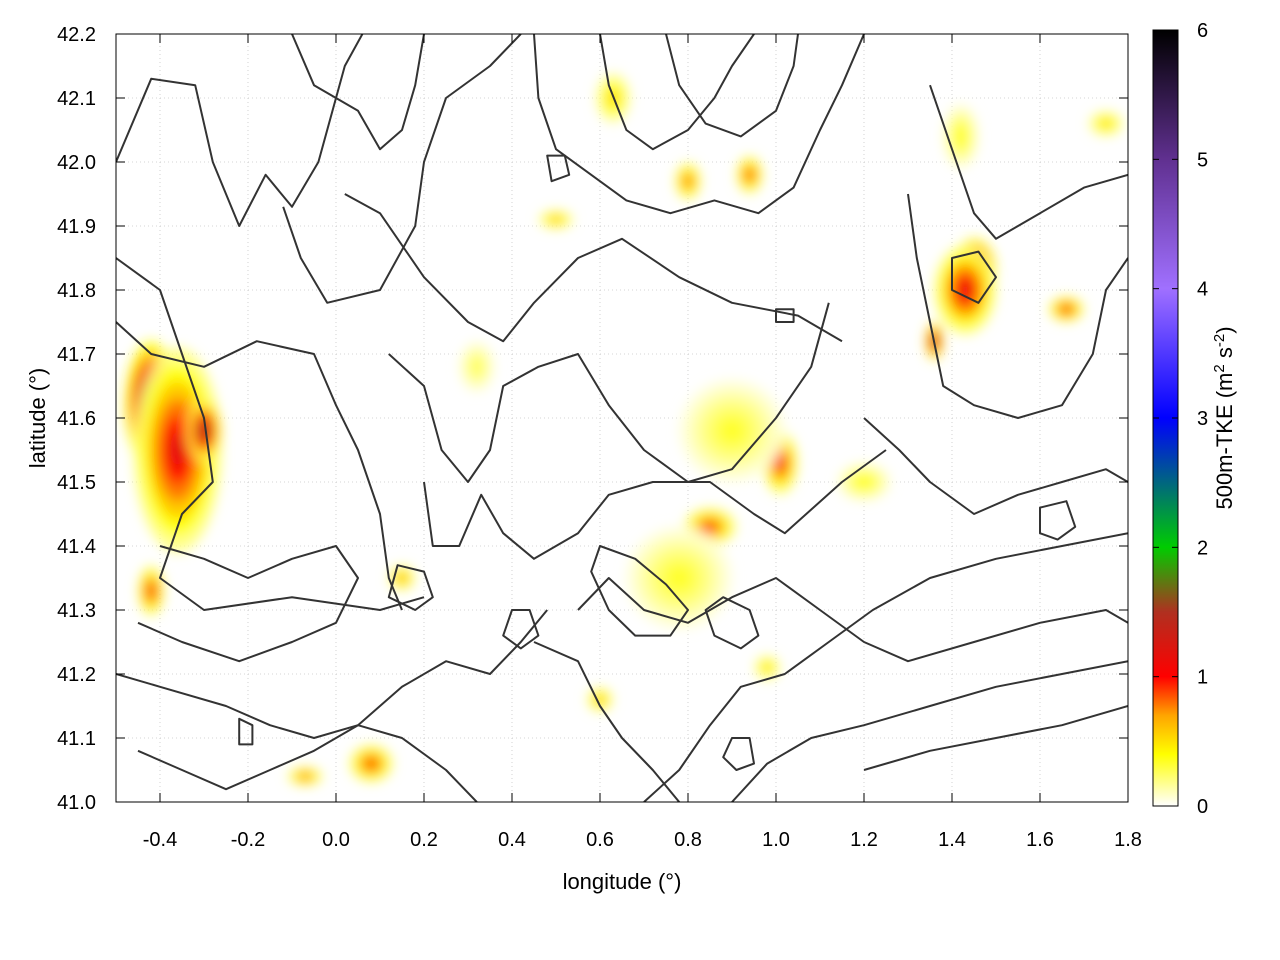 This screenshot has height=960, width=1280. Describe the element at coordinates (76, 227) in the screenshot. I see `y-tick-label-41p9: 41.9` at that location.